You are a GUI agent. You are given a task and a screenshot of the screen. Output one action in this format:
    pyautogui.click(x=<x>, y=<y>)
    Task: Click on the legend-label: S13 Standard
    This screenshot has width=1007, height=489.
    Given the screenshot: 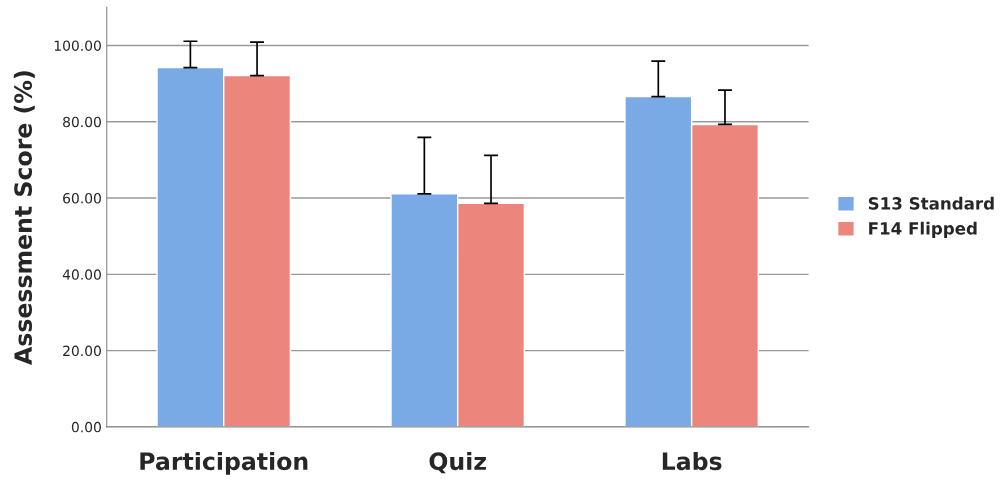 What is the action you would take?
    pyautogui.click(x=931, y=203)
    